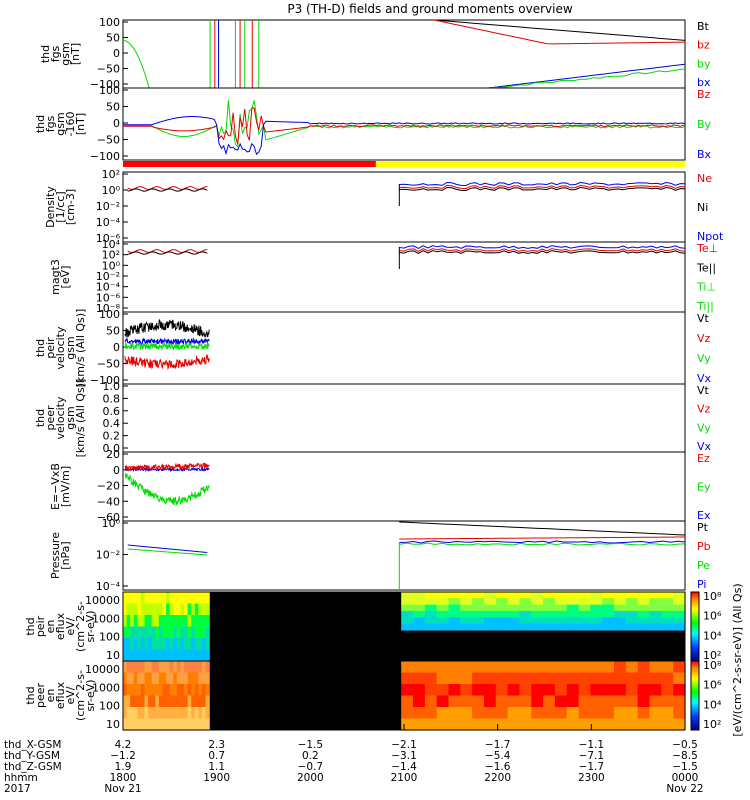 The image size is (750, 800). Describe the element at coordinates (40, 348) in the screenshot. I see `ylabel-line: thd` at that location.